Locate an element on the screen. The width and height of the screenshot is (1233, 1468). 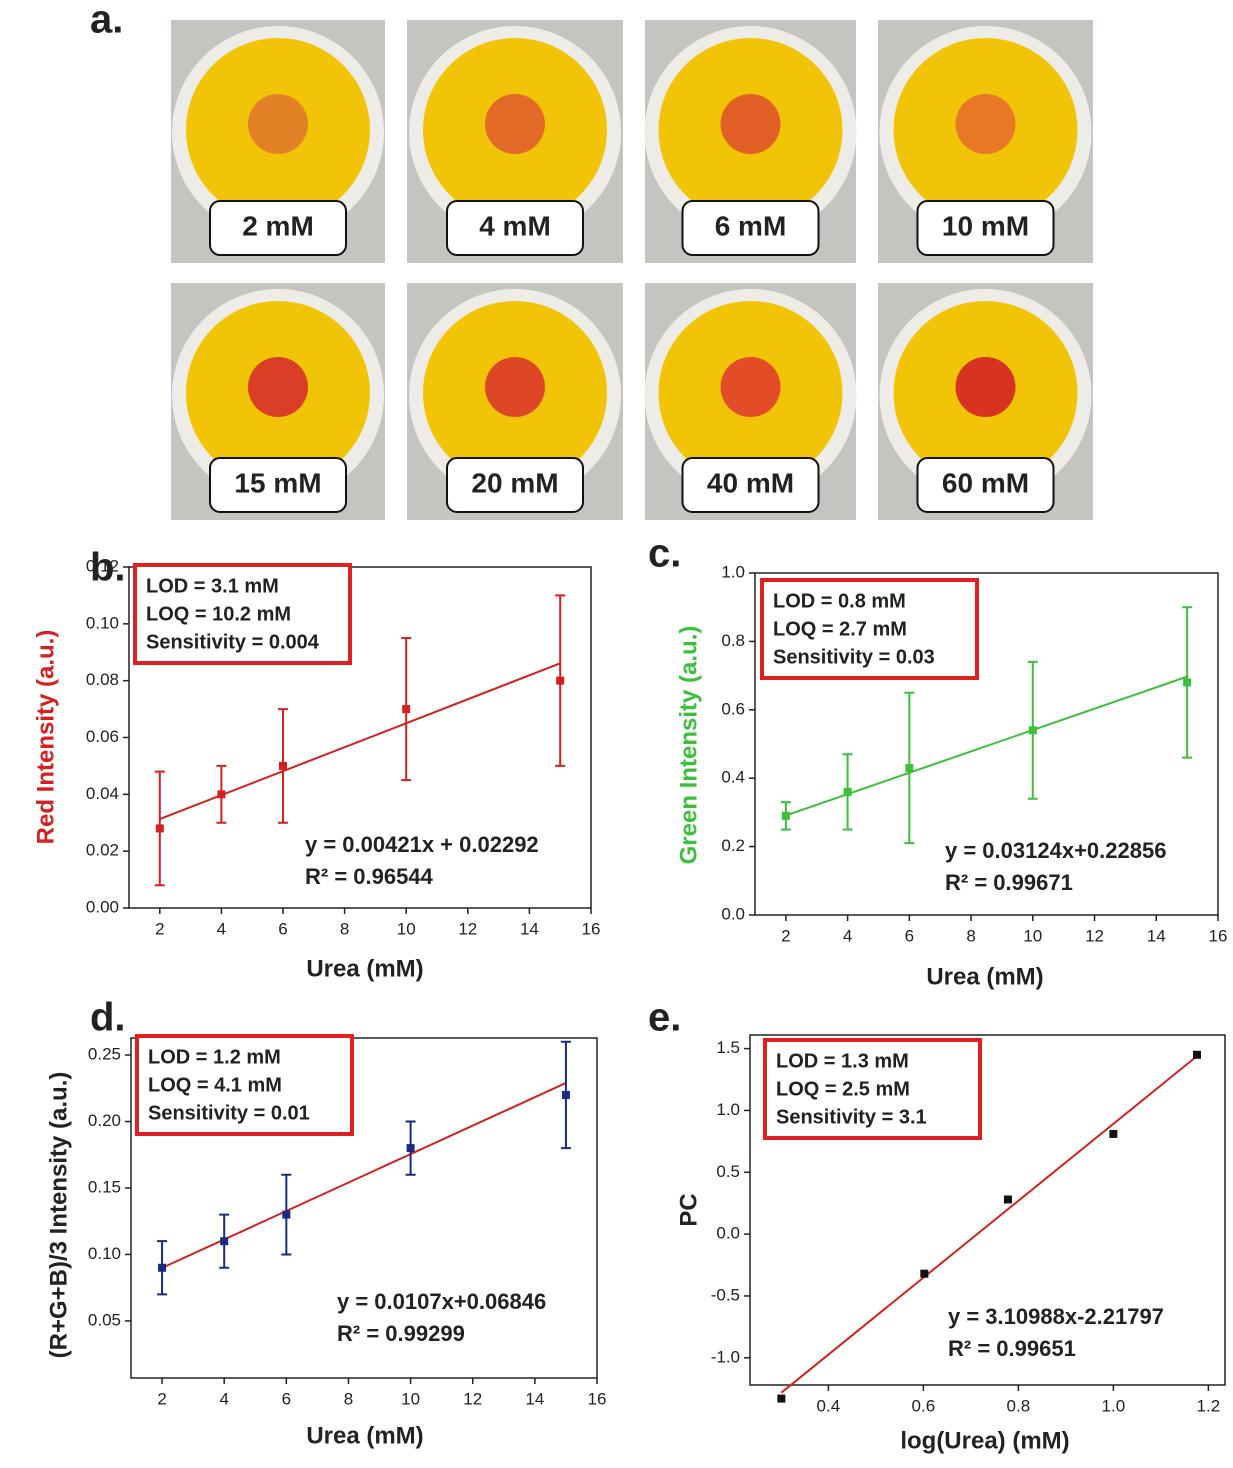
y-tick-label: 0.00 is located at coordinates (102, 906).